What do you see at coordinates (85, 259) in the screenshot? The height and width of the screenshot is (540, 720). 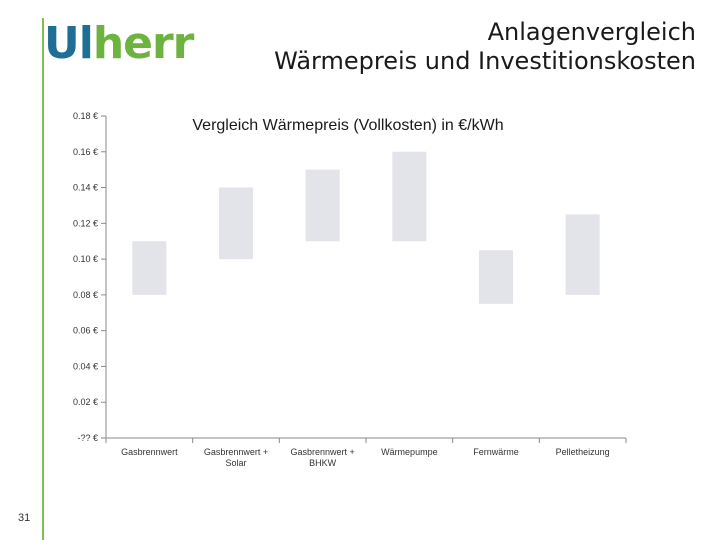 I see `y-tick-label: 0.10 €` at bounding box center [85, 259].